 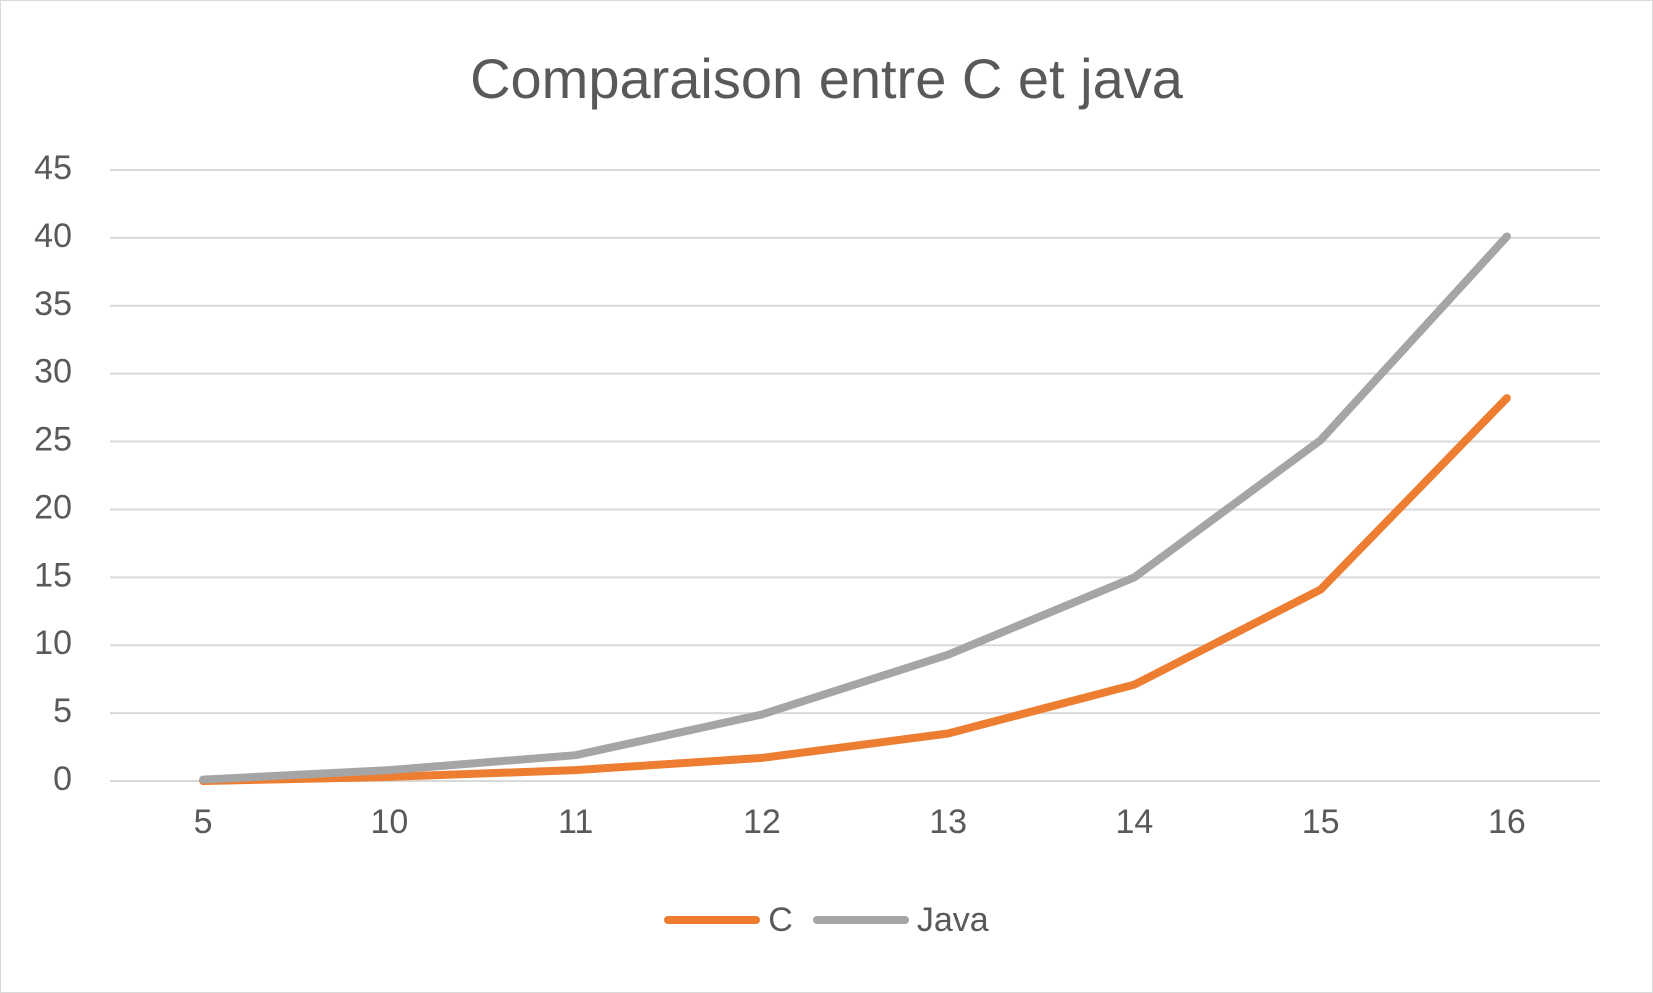 What do you see at coordinates (53, 440) in the screenshot?
I see `y-tick-label: 25` at bounding box center [53, 440].